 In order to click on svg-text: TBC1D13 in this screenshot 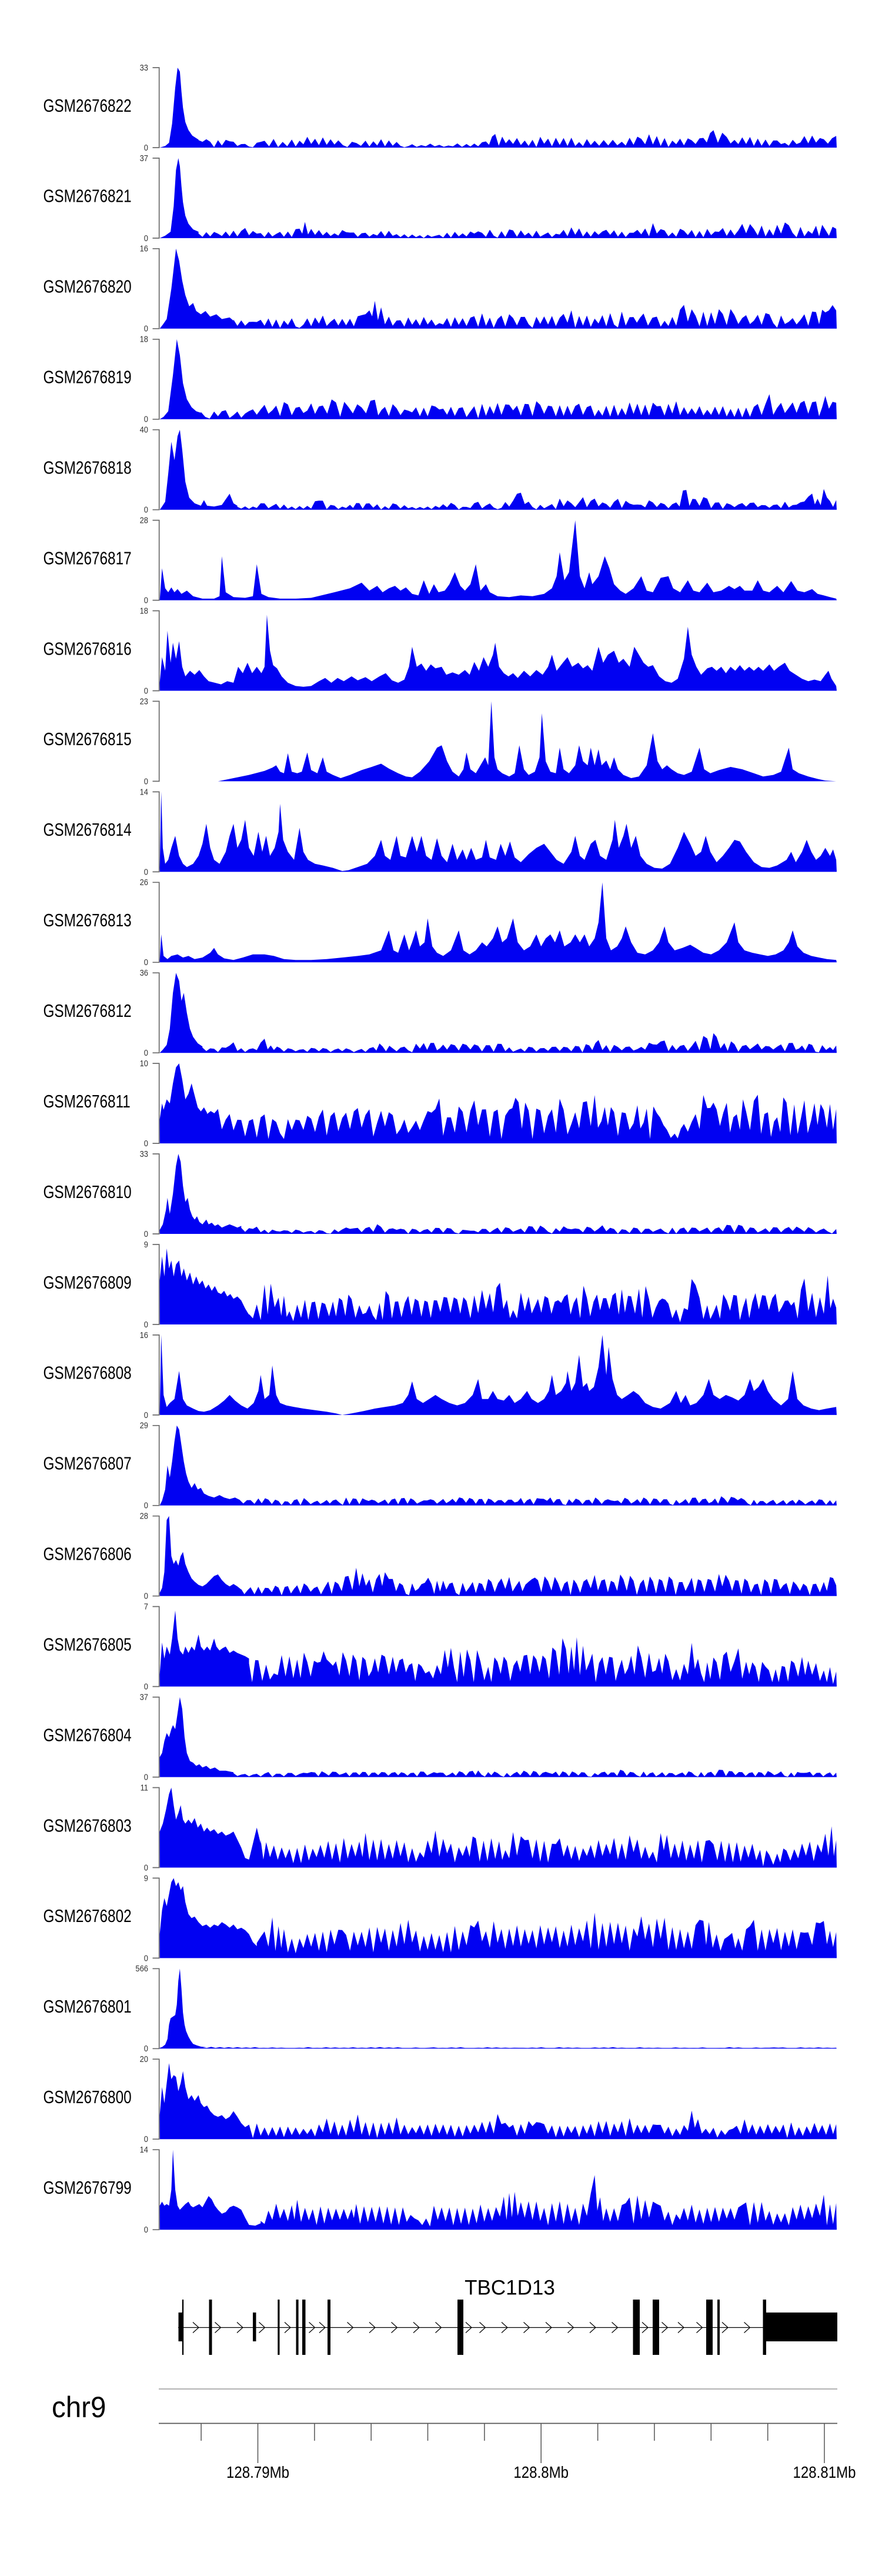, I will do `click(510, 2288)`.